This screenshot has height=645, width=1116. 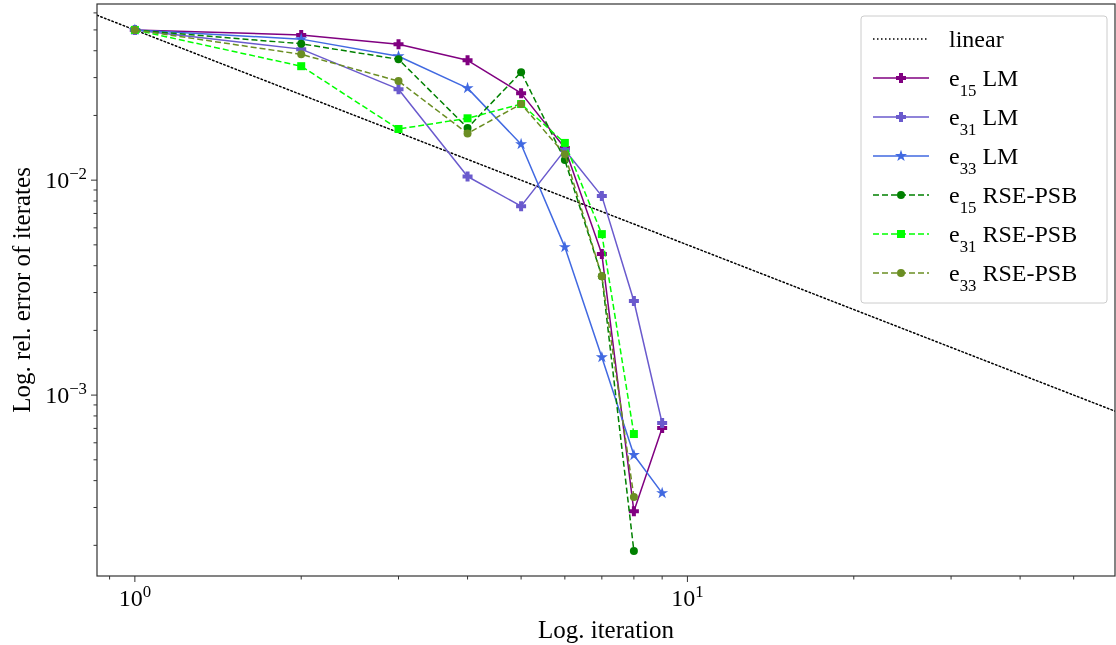 What do you see at coordinates (984, 82) in the screenshot?
I see `legend-label: e$_{15}$ LM` at bounding box center [984, 82].